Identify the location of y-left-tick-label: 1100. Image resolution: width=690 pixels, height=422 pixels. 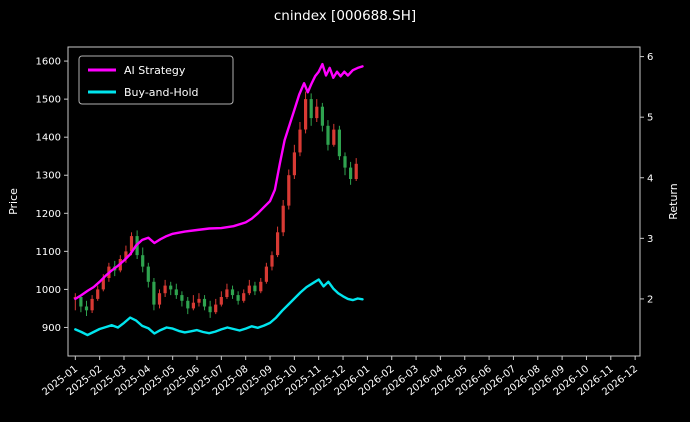
(48, 252).